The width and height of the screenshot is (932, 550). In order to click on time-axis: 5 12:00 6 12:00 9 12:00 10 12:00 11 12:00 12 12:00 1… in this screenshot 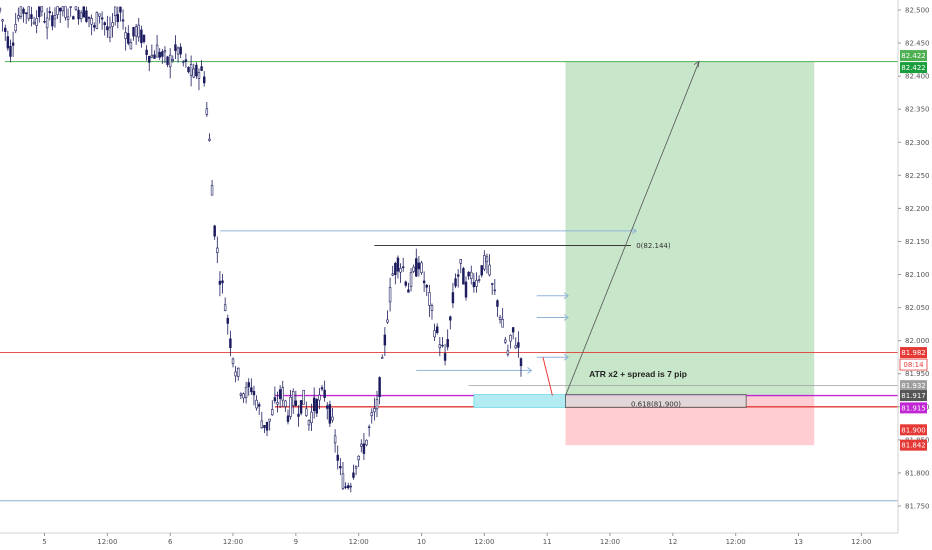, I will do `click(449, 539)`.